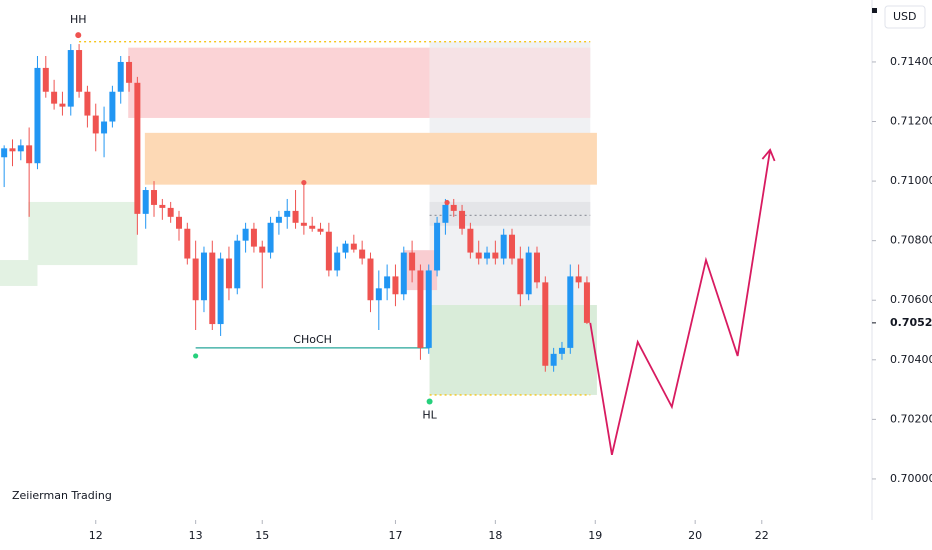  Describe the element at coordinates (395, 535) in the screenshot. I see `x-tick-label: 17` at that location.